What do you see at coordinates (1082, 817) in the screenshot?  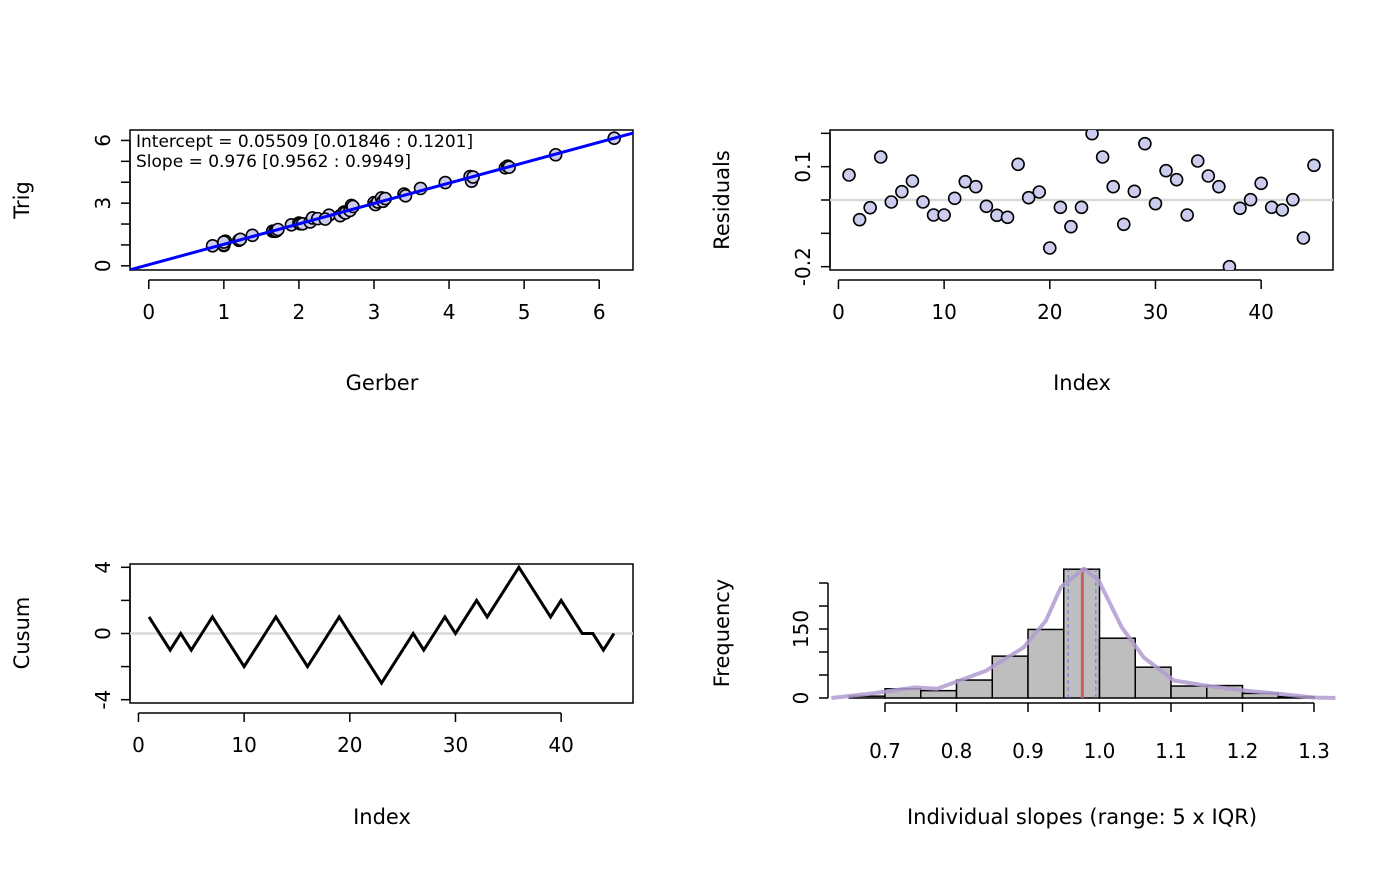 I see `histogram-xlabel: Individual slopes (range: 5 x IQR)` at bounding box center [1082, 817].